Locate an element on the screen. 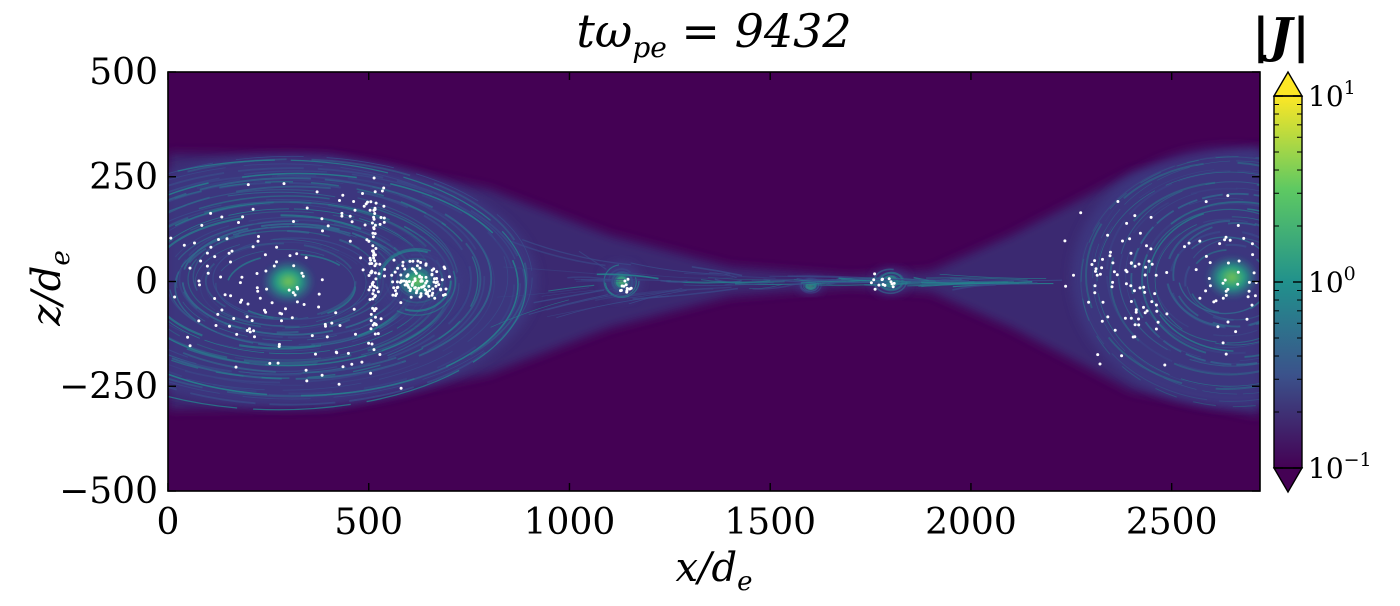 The width and height of the screenshot is (1400, 606). plasmoid-core is located at coordinates (1232, 277).